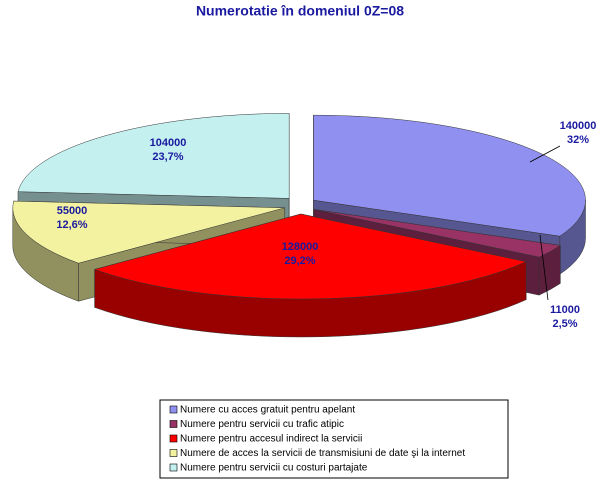 Image resolution: width=600 pixels, height=483 pixels. What do you see at coordinates (565, 310) in the screenshot?
I see `value-label: 11000` at bounding box center [565, 310].